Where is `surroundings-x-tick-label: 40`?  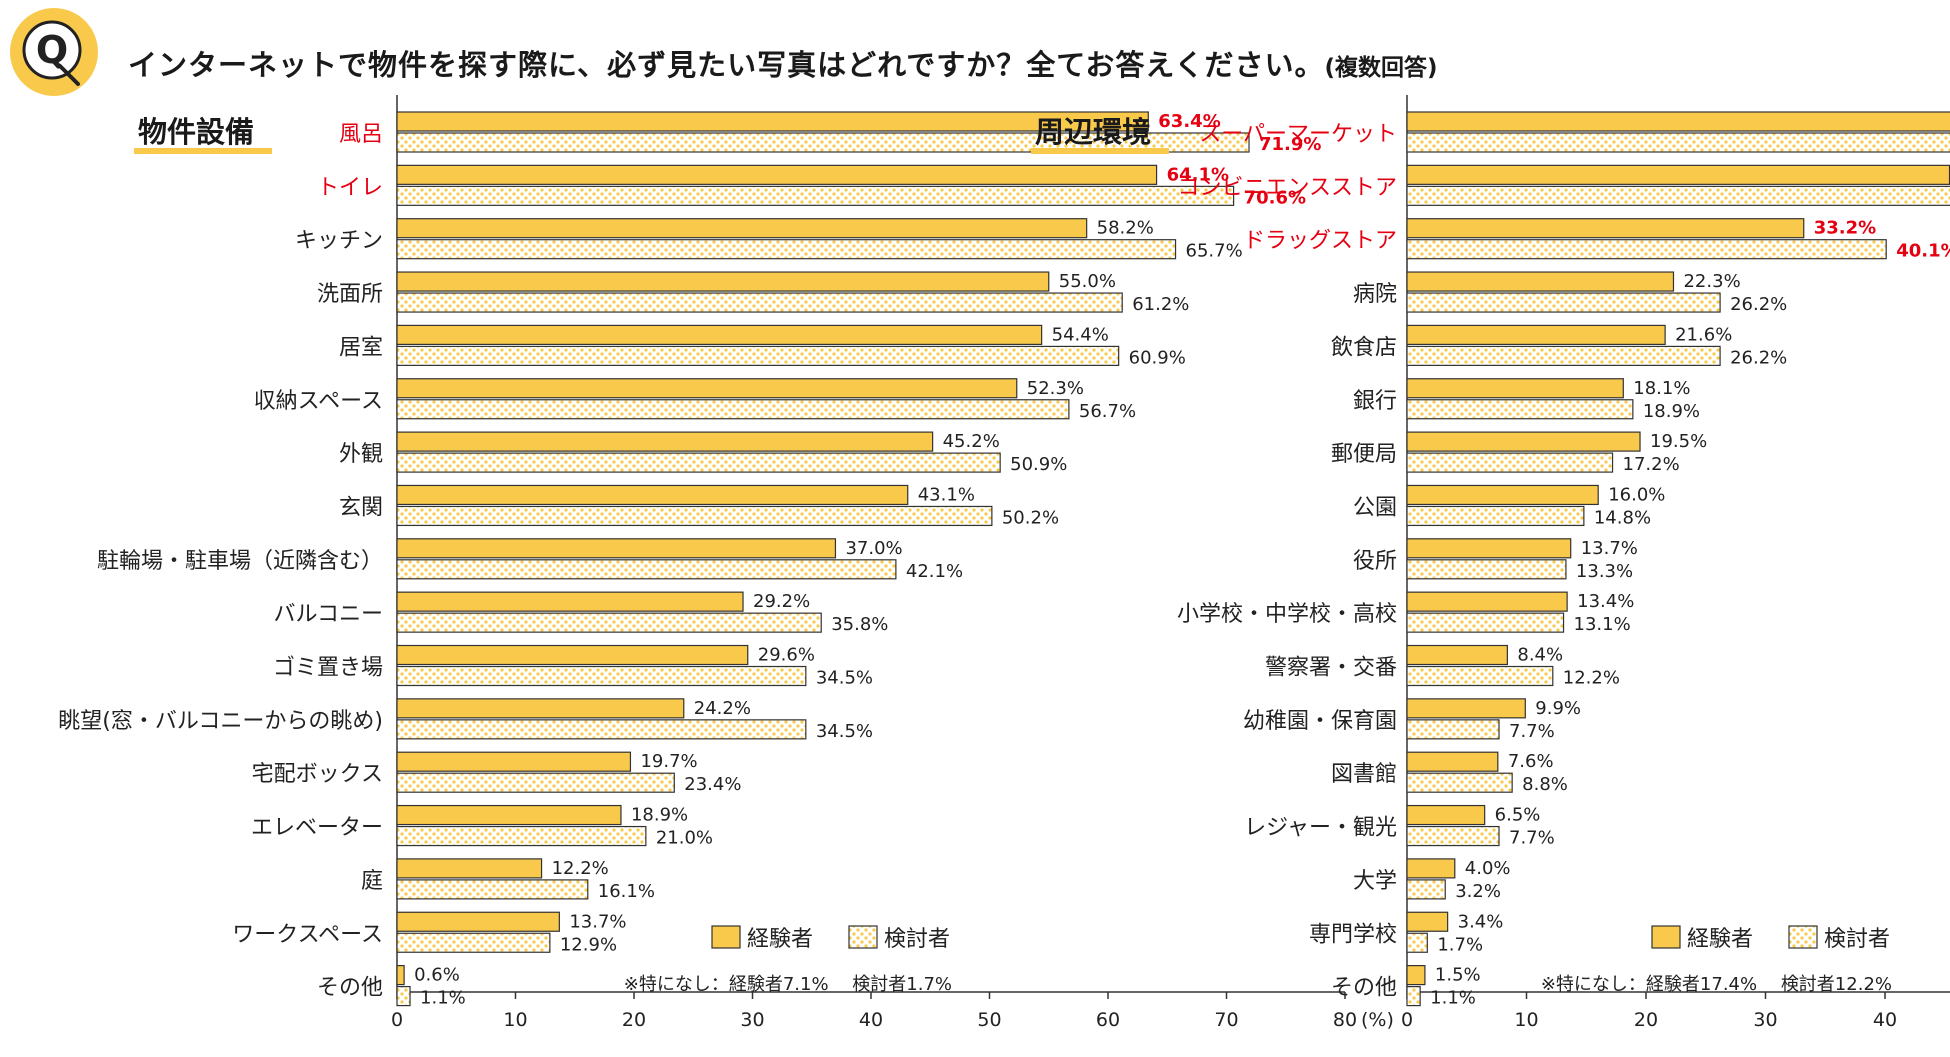 surroundings-x-tick-label: 40 is located at coordinates (1885, 1020).